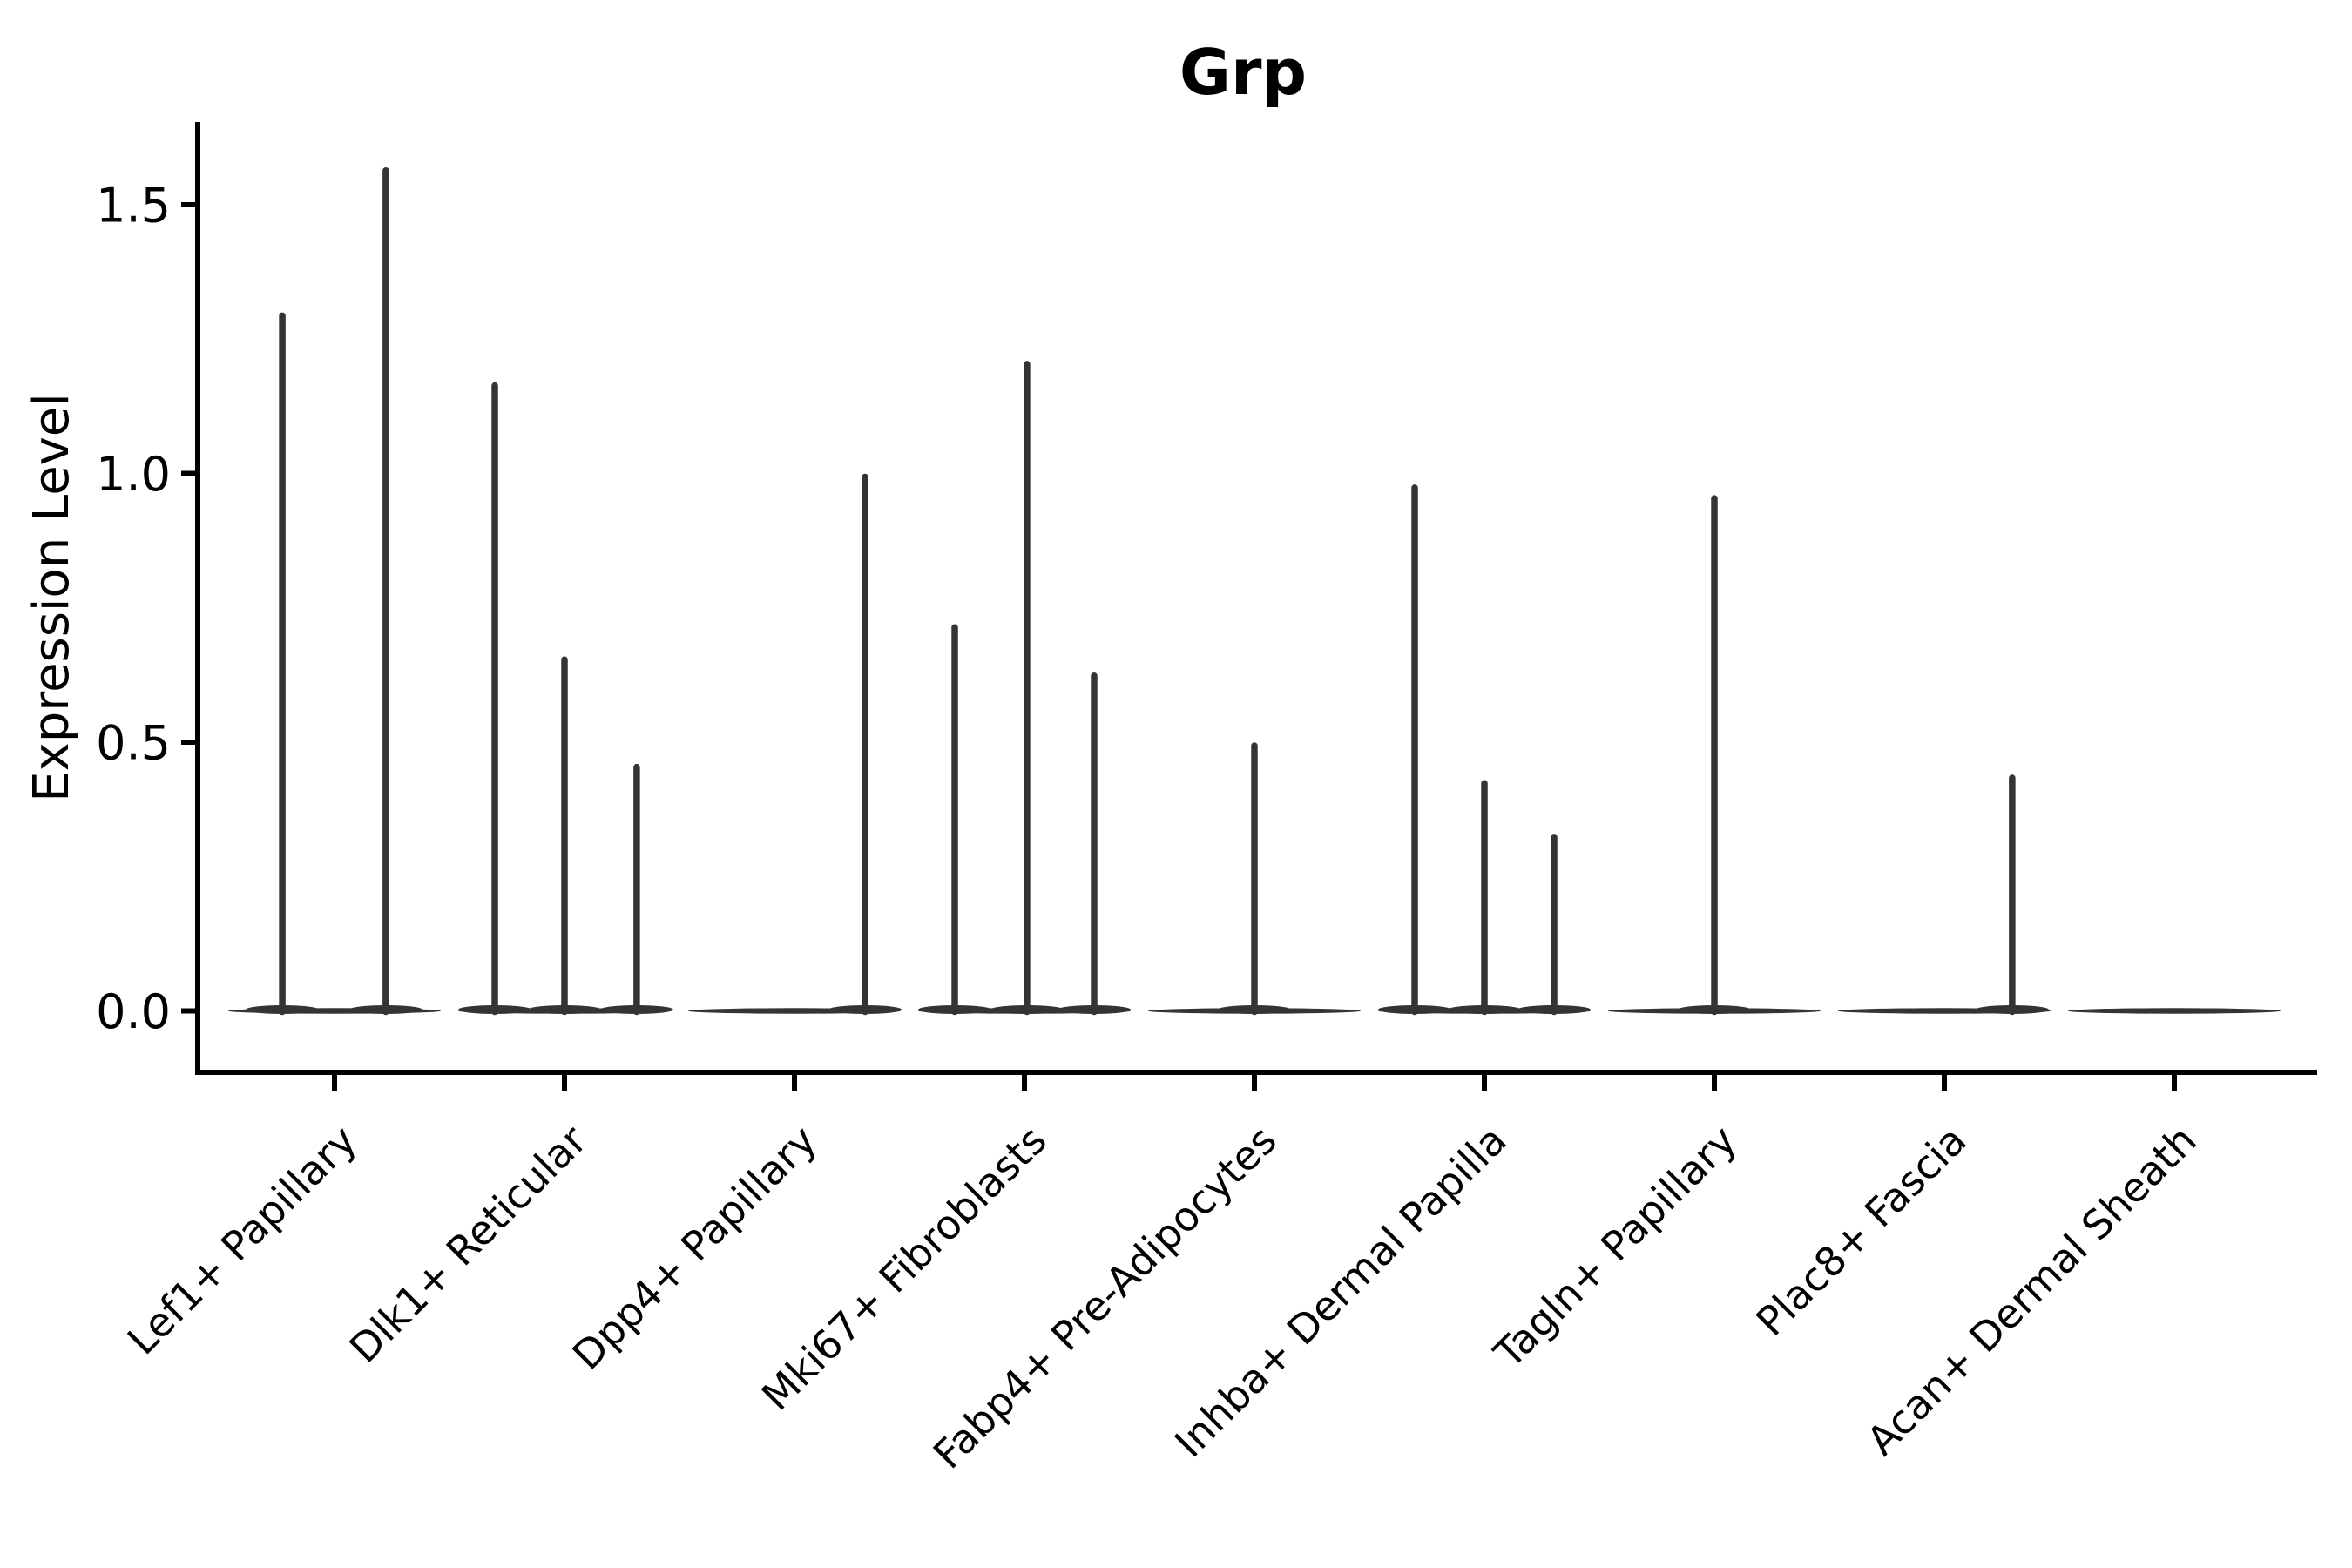 The width and height of the screenshot is (2352, 1568). What do you see at coordinates (134, 475) in the screenshot?
I see `y-tick-label: 1.0` at bounding box center [134, 475].